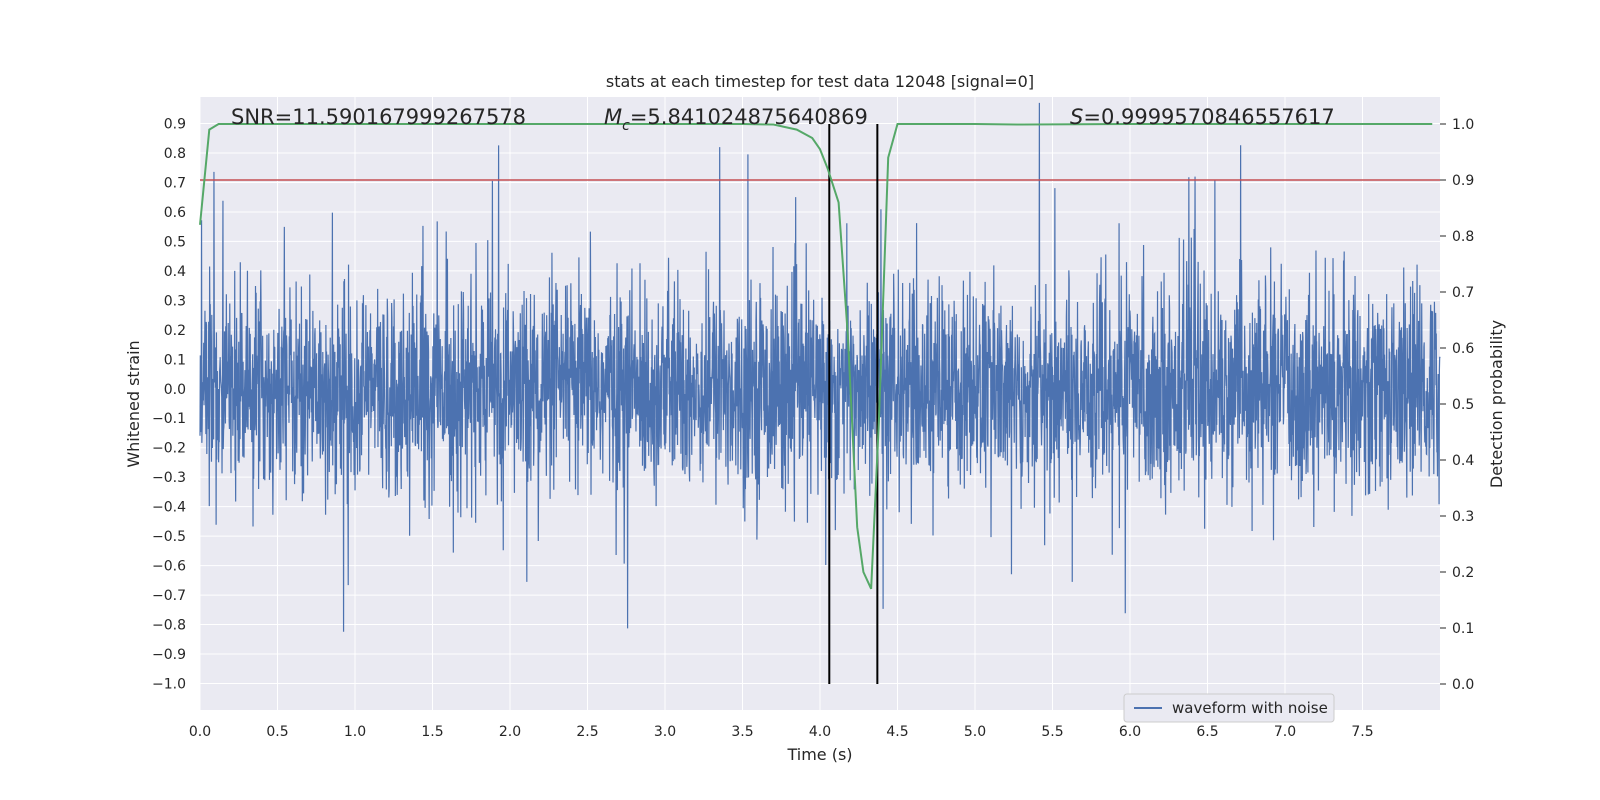 The image size is (1600, 800). What do you see at coordinates (1285, 732) in the screenshot?
I see `x-tick-label: 7.0` at bounding box center [1285, 732].